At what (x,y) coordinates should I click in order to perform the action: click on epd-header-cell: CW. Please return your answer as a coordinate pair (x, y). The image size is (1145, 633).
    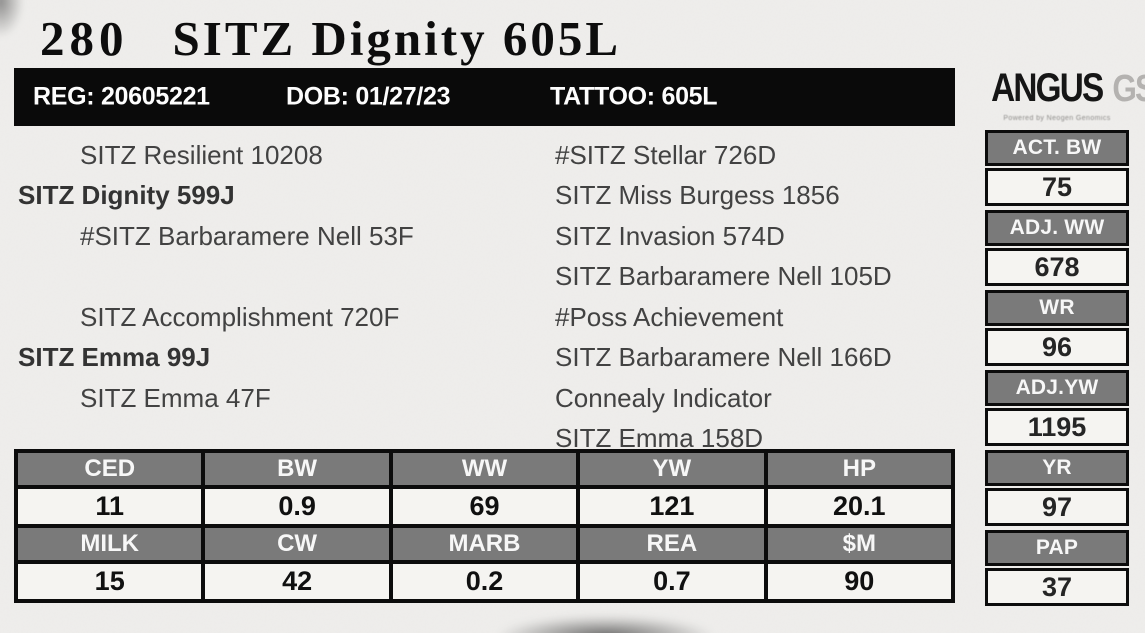
    Looking at the image, I should click on (297, 544).